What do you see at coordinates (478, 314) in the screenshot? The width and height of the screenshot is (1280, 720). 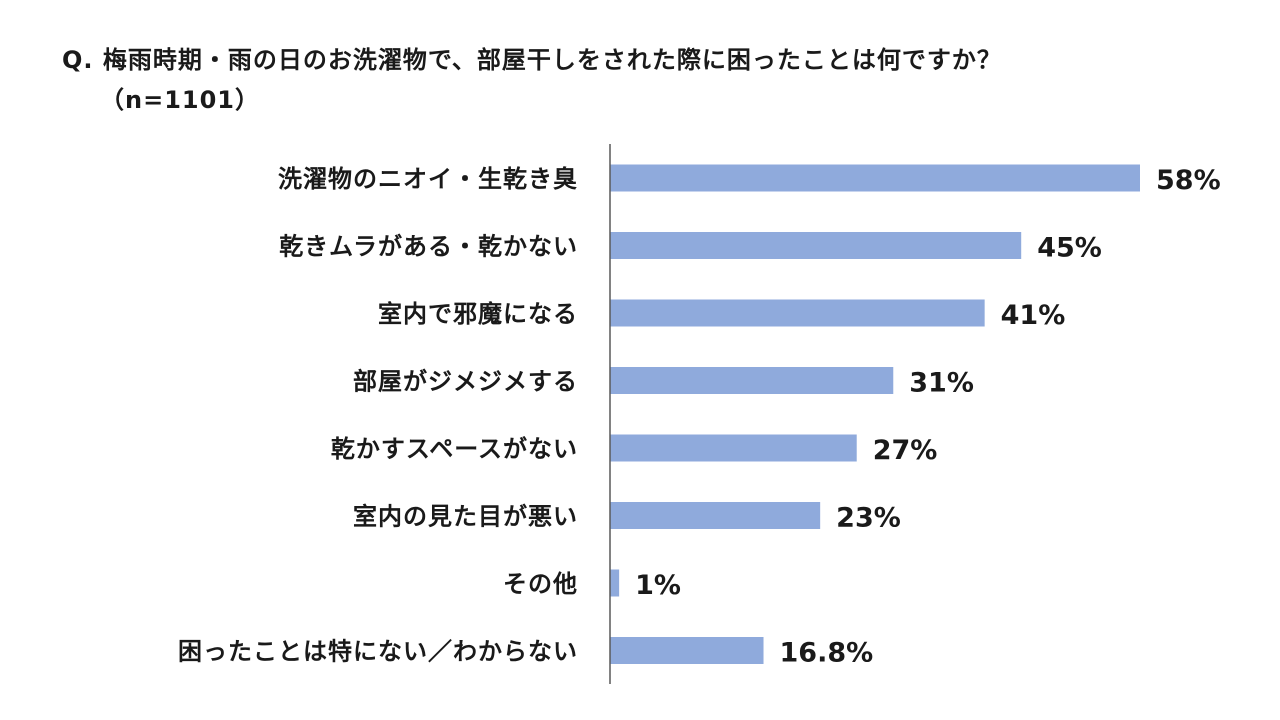 I see `category-label: 室内で邪魔になる` at bounding box center [478, 314].